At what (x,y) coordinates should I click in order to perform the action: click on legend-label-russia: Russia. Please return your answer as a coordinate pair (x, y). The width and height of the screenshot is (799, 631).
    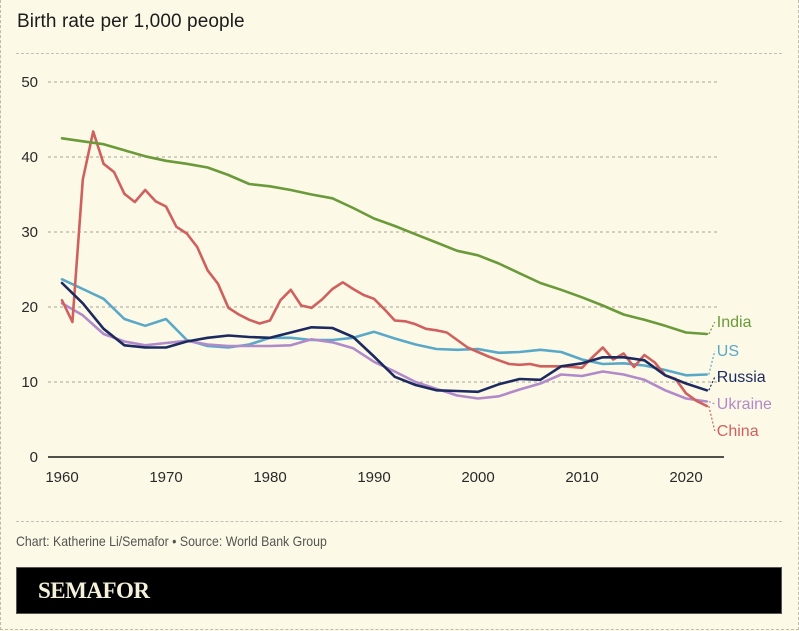
    Looking at the image, I should click on (741, 377).